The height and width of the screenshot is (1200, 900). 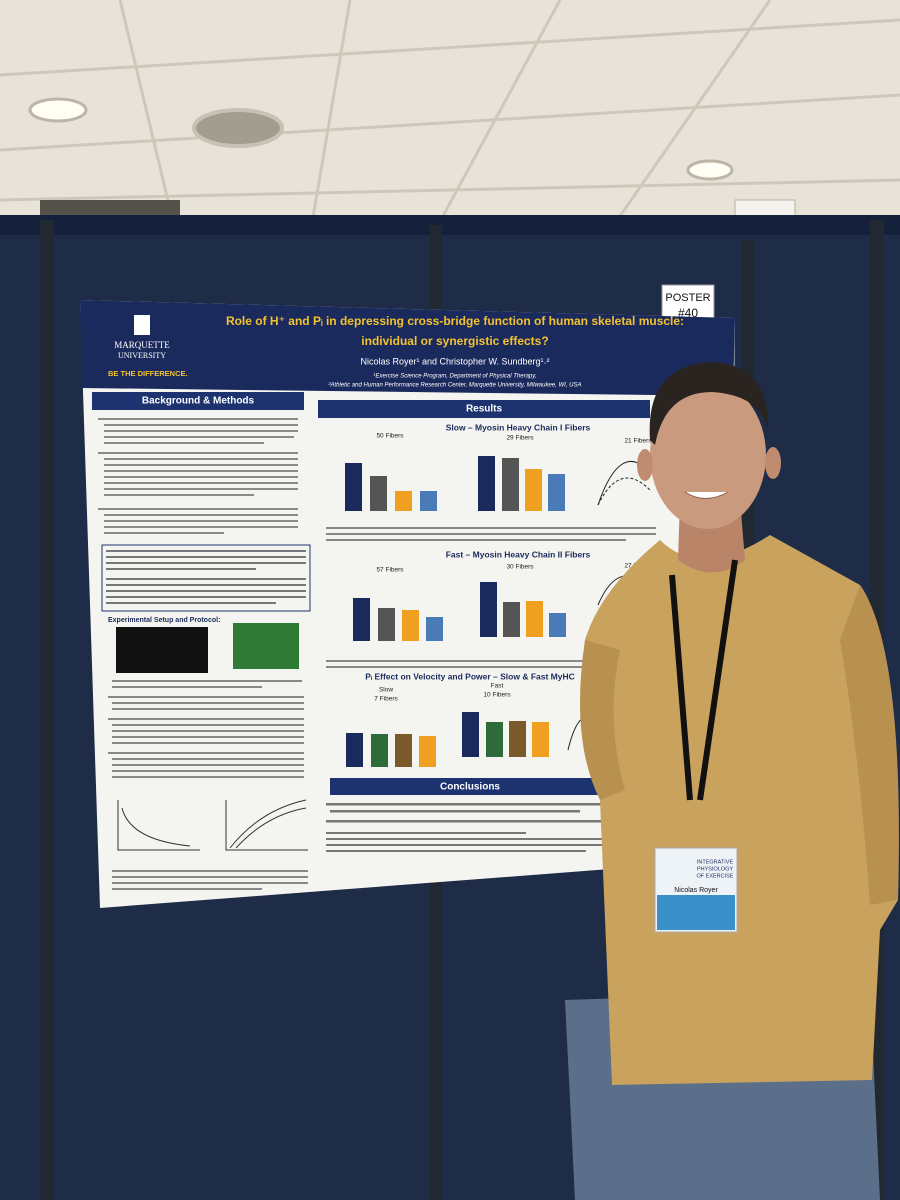 What do you see at coordinates (715, 862) in the screenshot?
I see `badge-event: INTEGRATIVE` at bounding box center [715, 862].